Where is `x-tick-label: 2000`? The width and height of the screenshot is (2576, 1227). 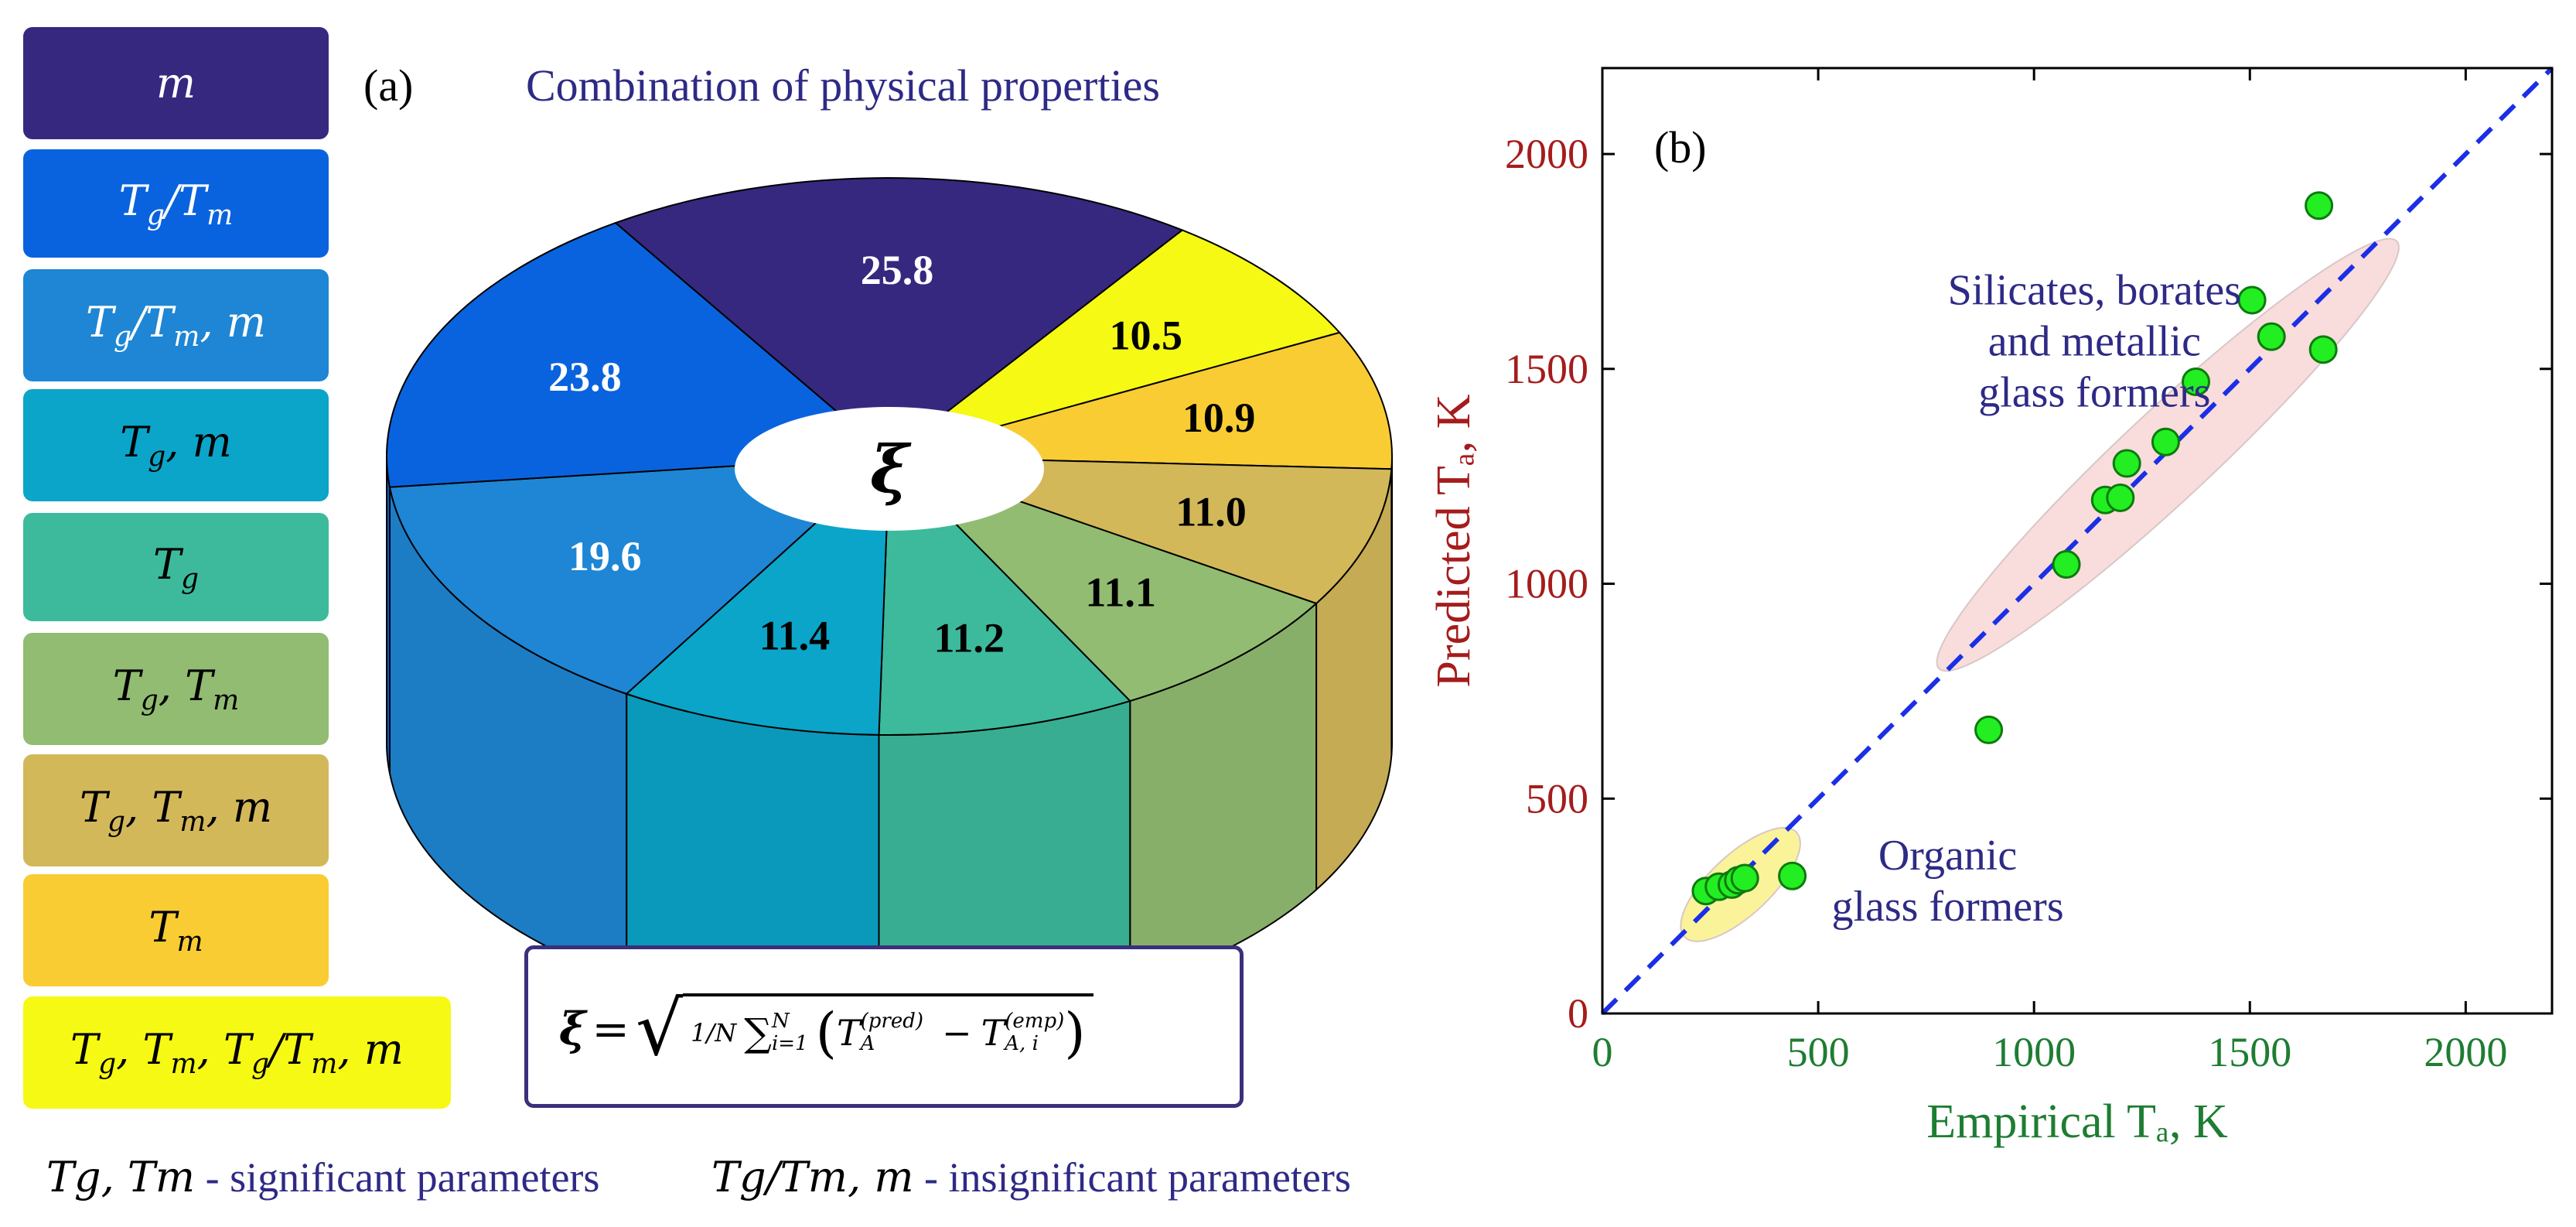
x-tick-label: 2000 is located at coordinates (2466, 1052).